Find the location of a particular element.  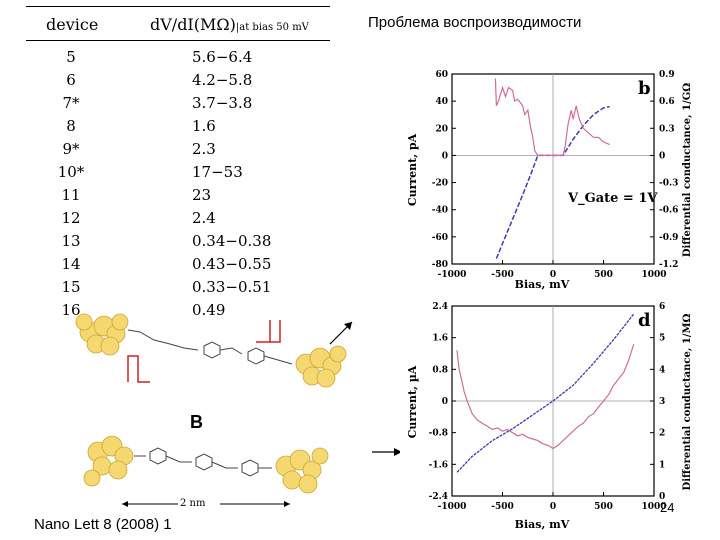

value-cell: 2.3 is located at coordinates (204, 149).